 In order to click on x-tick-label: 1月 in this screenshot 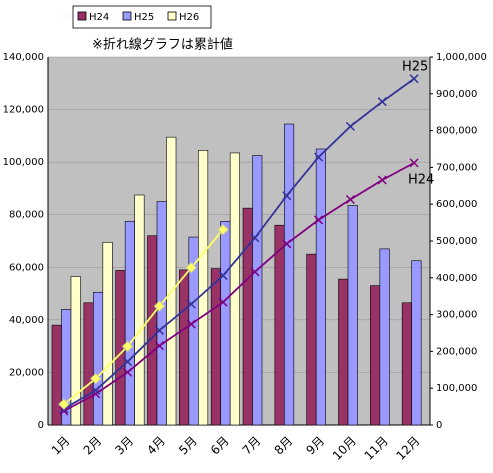, I will do `click(61, 446)`.